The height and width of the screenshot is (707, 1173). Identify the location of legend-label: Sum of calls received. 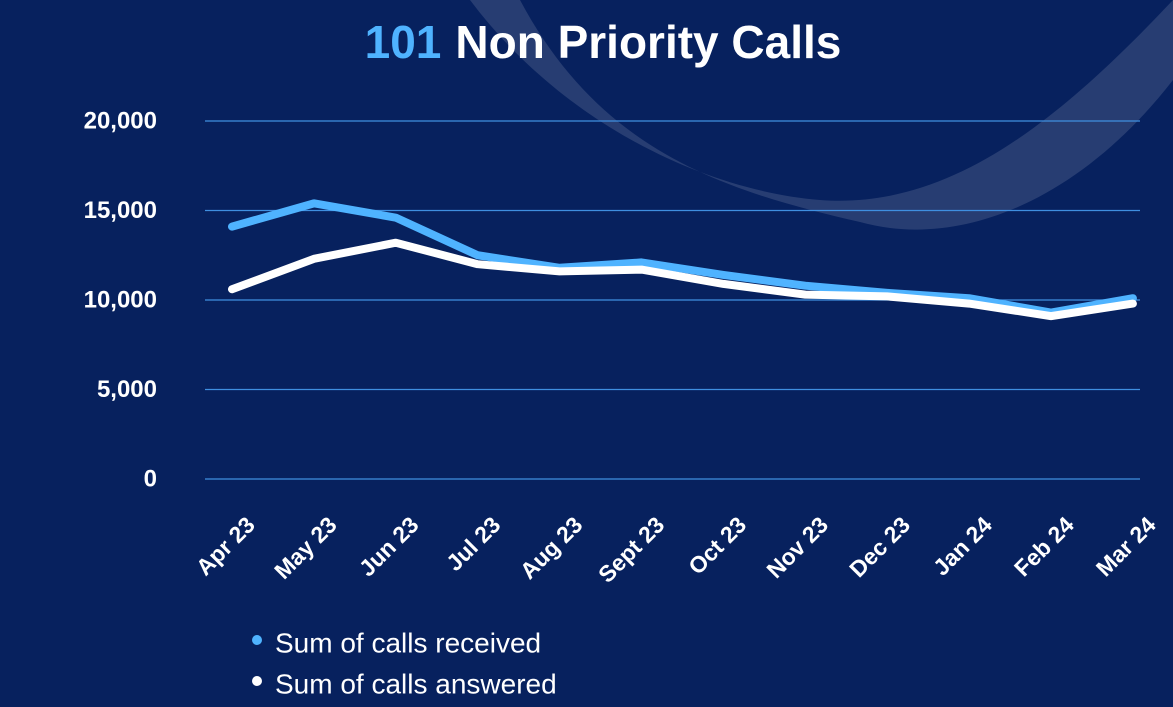
(408, 642).